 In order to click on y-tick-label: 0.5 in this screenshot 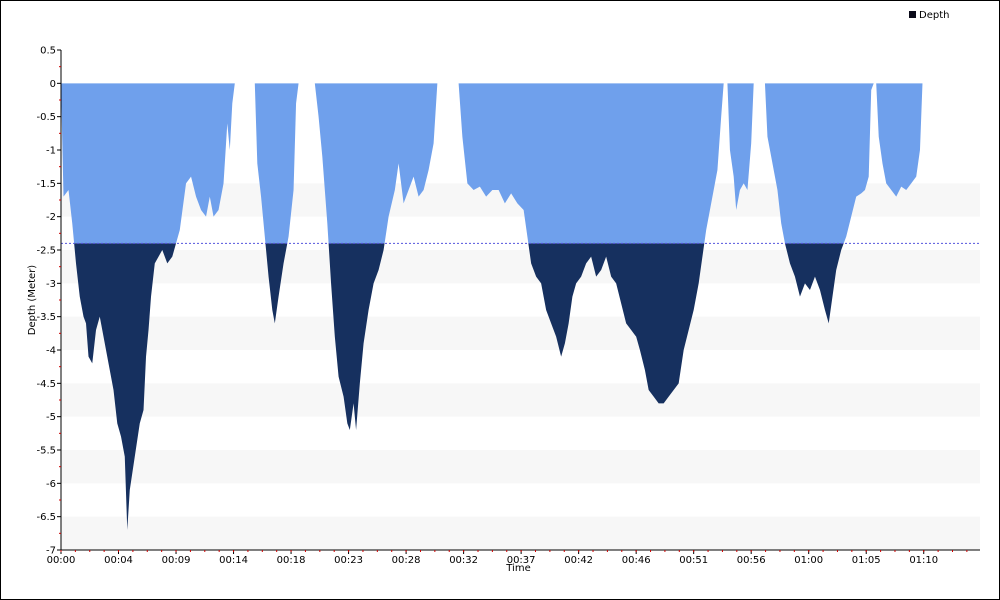, I will do `click(48, 51)`.